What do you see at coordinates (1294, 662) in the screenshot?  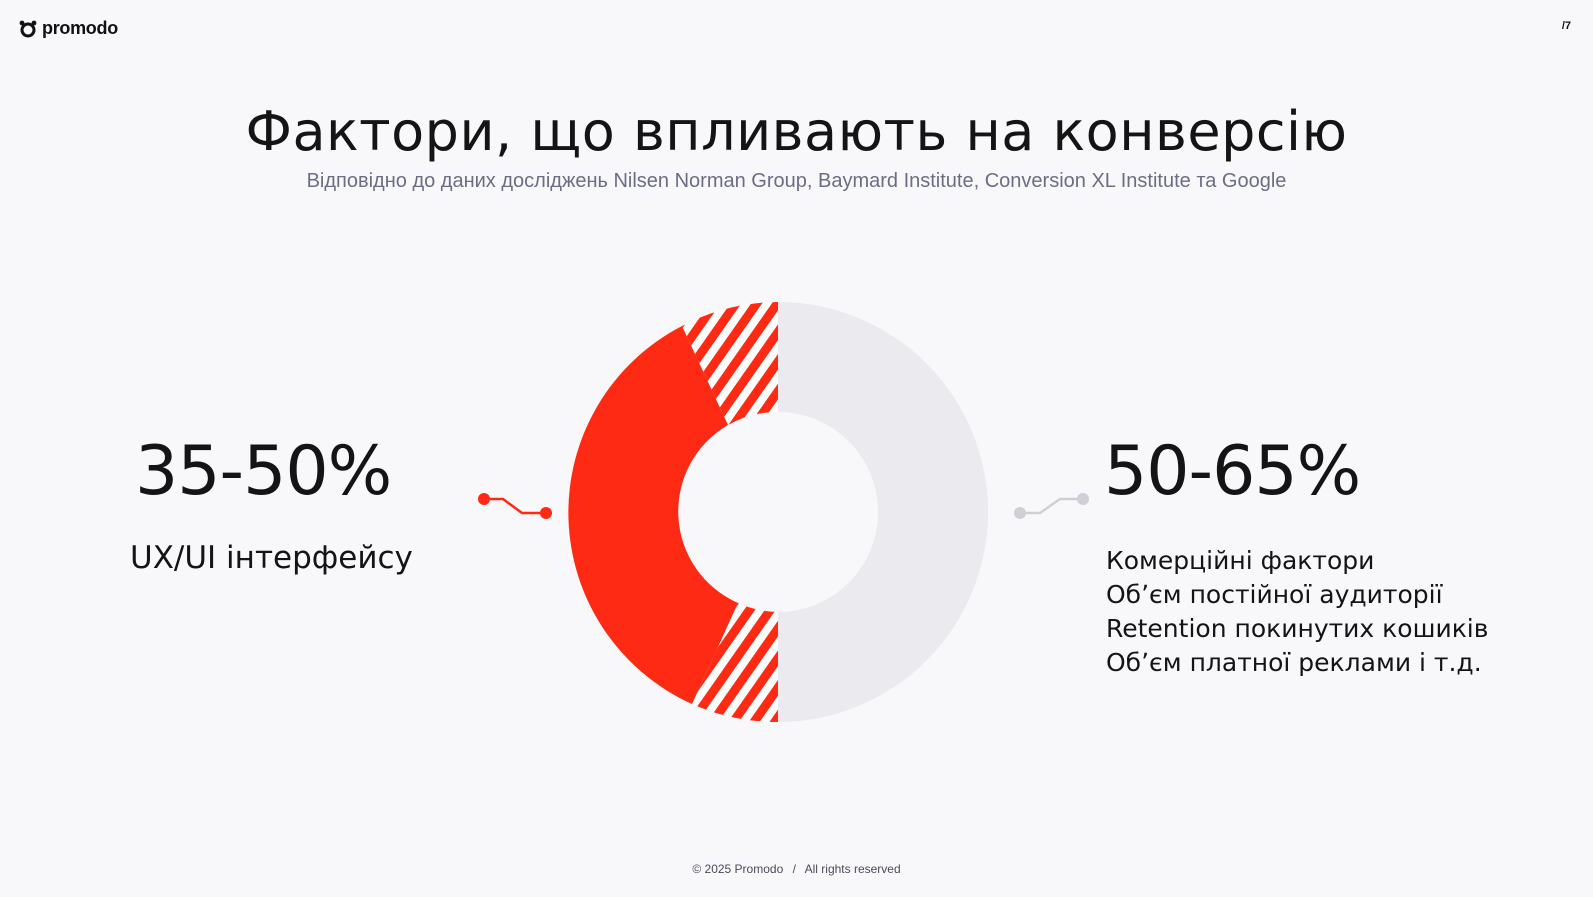 I see `factor-item-paid-ads: Обʼєм платної реклами і т.д.` at bounding box center [1294, 662].